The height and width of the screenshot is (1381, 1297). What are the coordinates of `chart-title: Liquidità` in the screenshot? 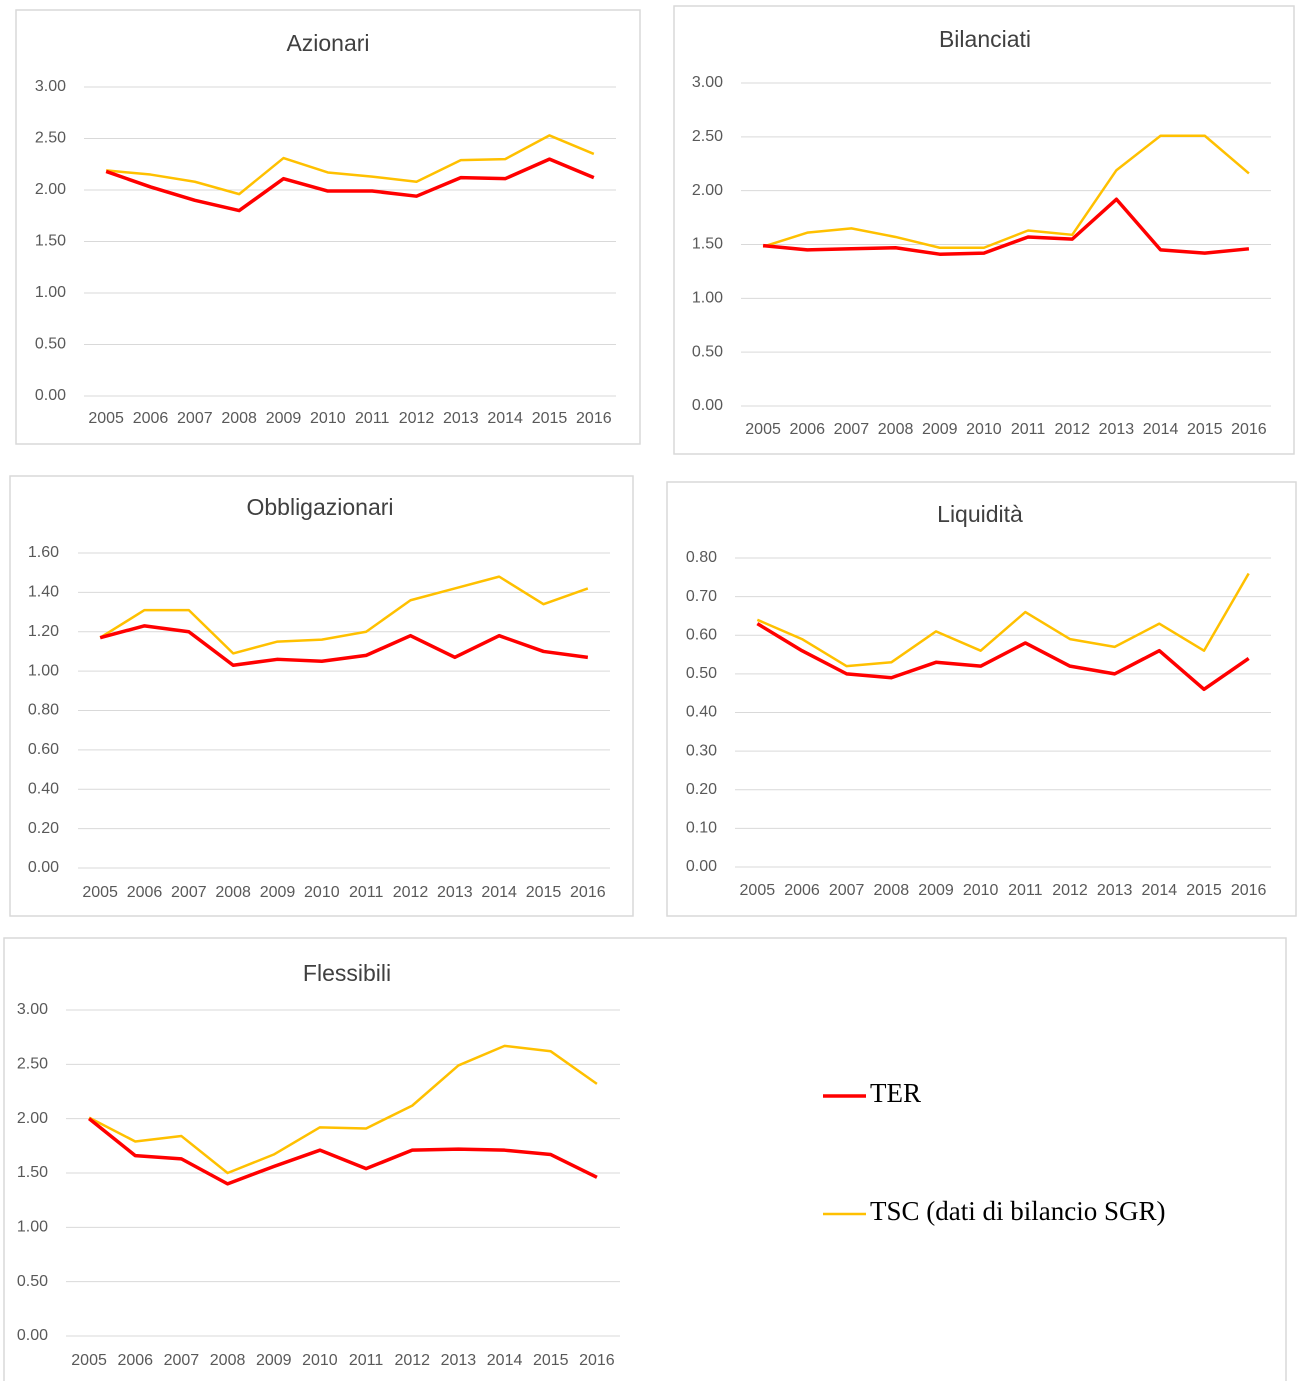 It's located at (980, 514).